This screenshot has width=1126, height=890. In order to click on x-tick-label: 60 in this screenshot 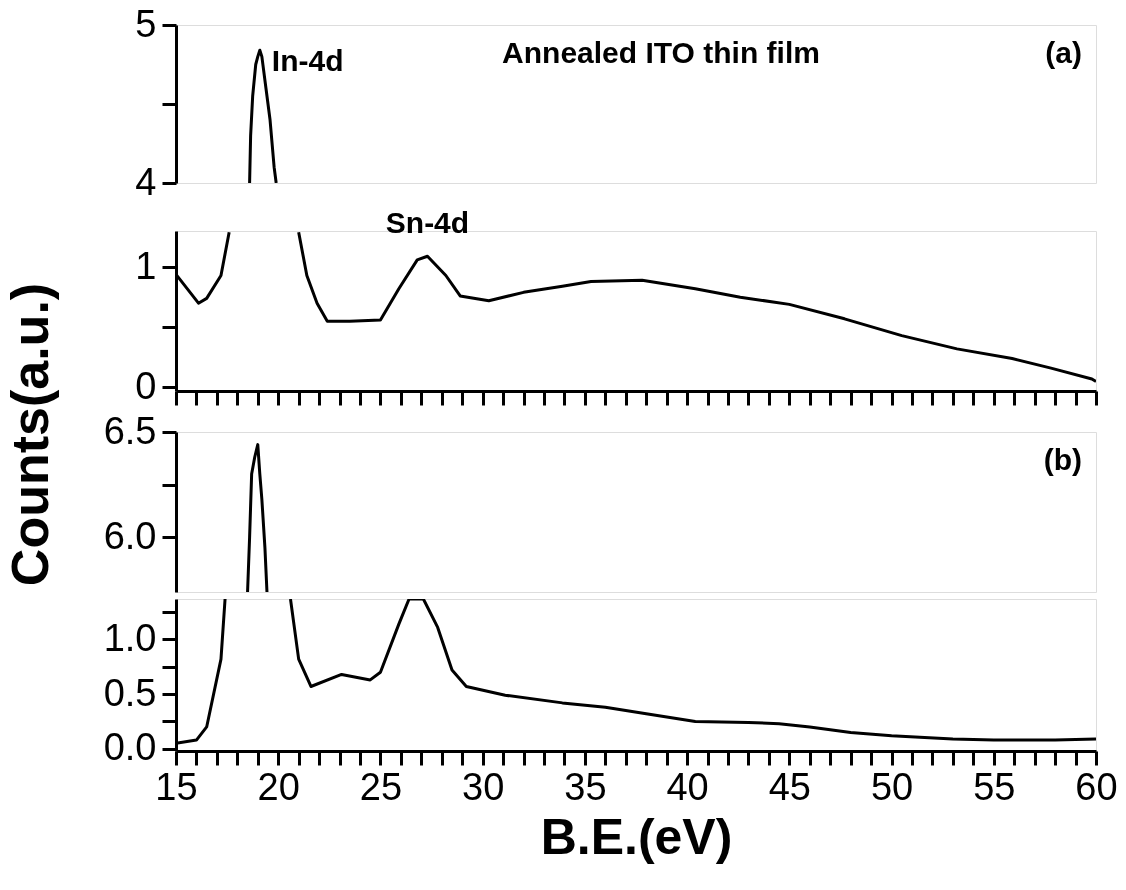, I will do `click(1096, 786)`.